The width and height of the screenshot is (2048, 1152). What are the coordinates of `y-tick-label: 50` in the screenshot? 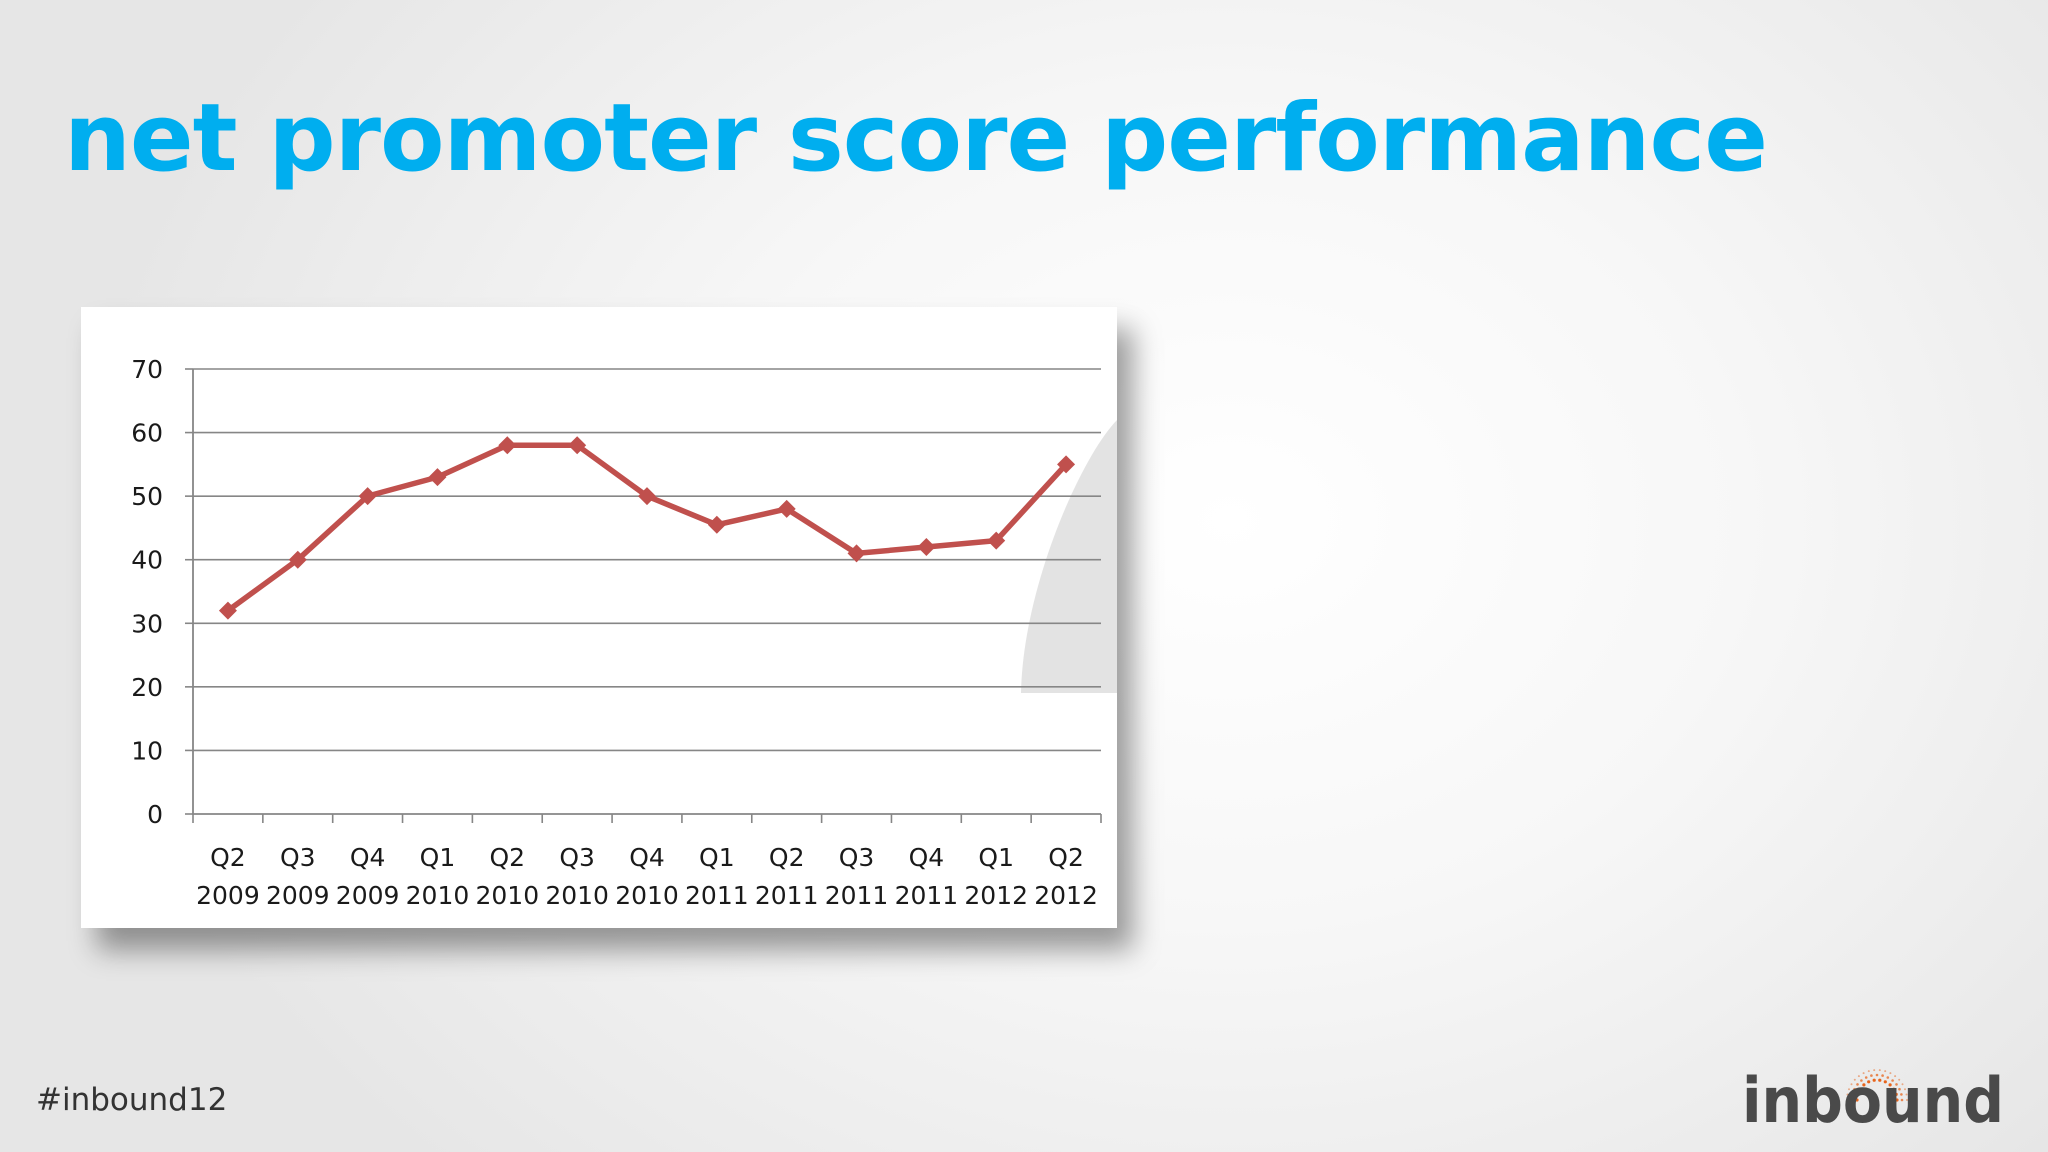 It's located at (147, 496).